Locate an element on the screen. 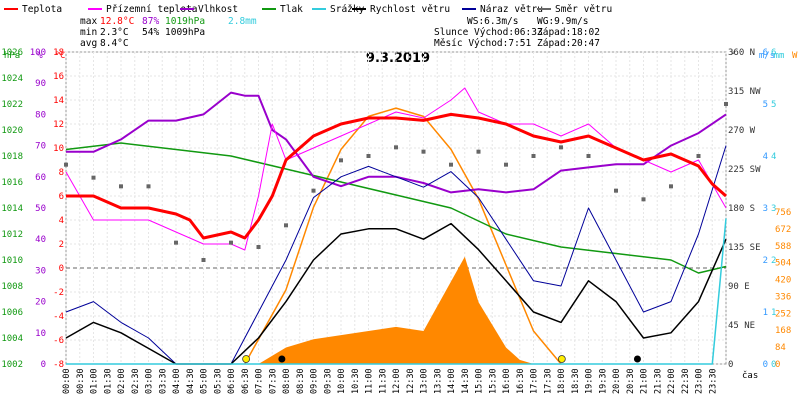 Image resolution: width=800 pixels, height=400 pixels. x-tick-label: 17:00 is located at coordinates (535, 381).